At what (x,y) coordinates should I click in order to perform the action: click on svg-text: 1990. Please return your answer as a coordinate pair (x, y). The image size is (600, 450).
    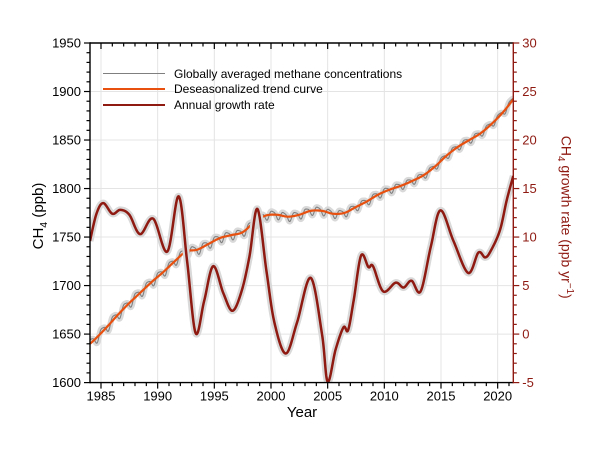
    Looking at the image, I should click on (157, 396).